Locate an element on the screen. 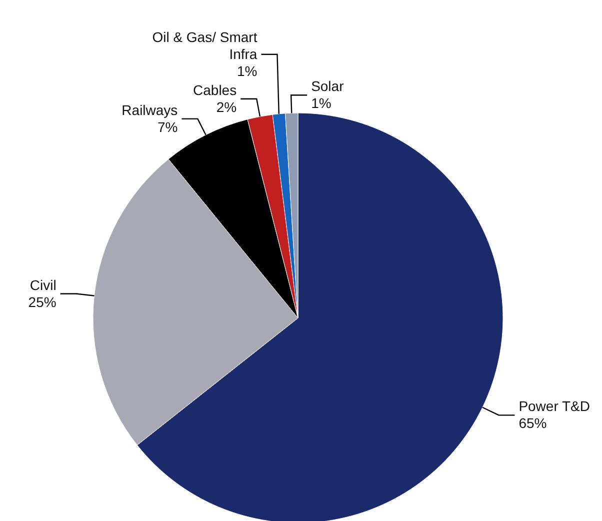  data-label: 2% is located at coordinates (226, 106).